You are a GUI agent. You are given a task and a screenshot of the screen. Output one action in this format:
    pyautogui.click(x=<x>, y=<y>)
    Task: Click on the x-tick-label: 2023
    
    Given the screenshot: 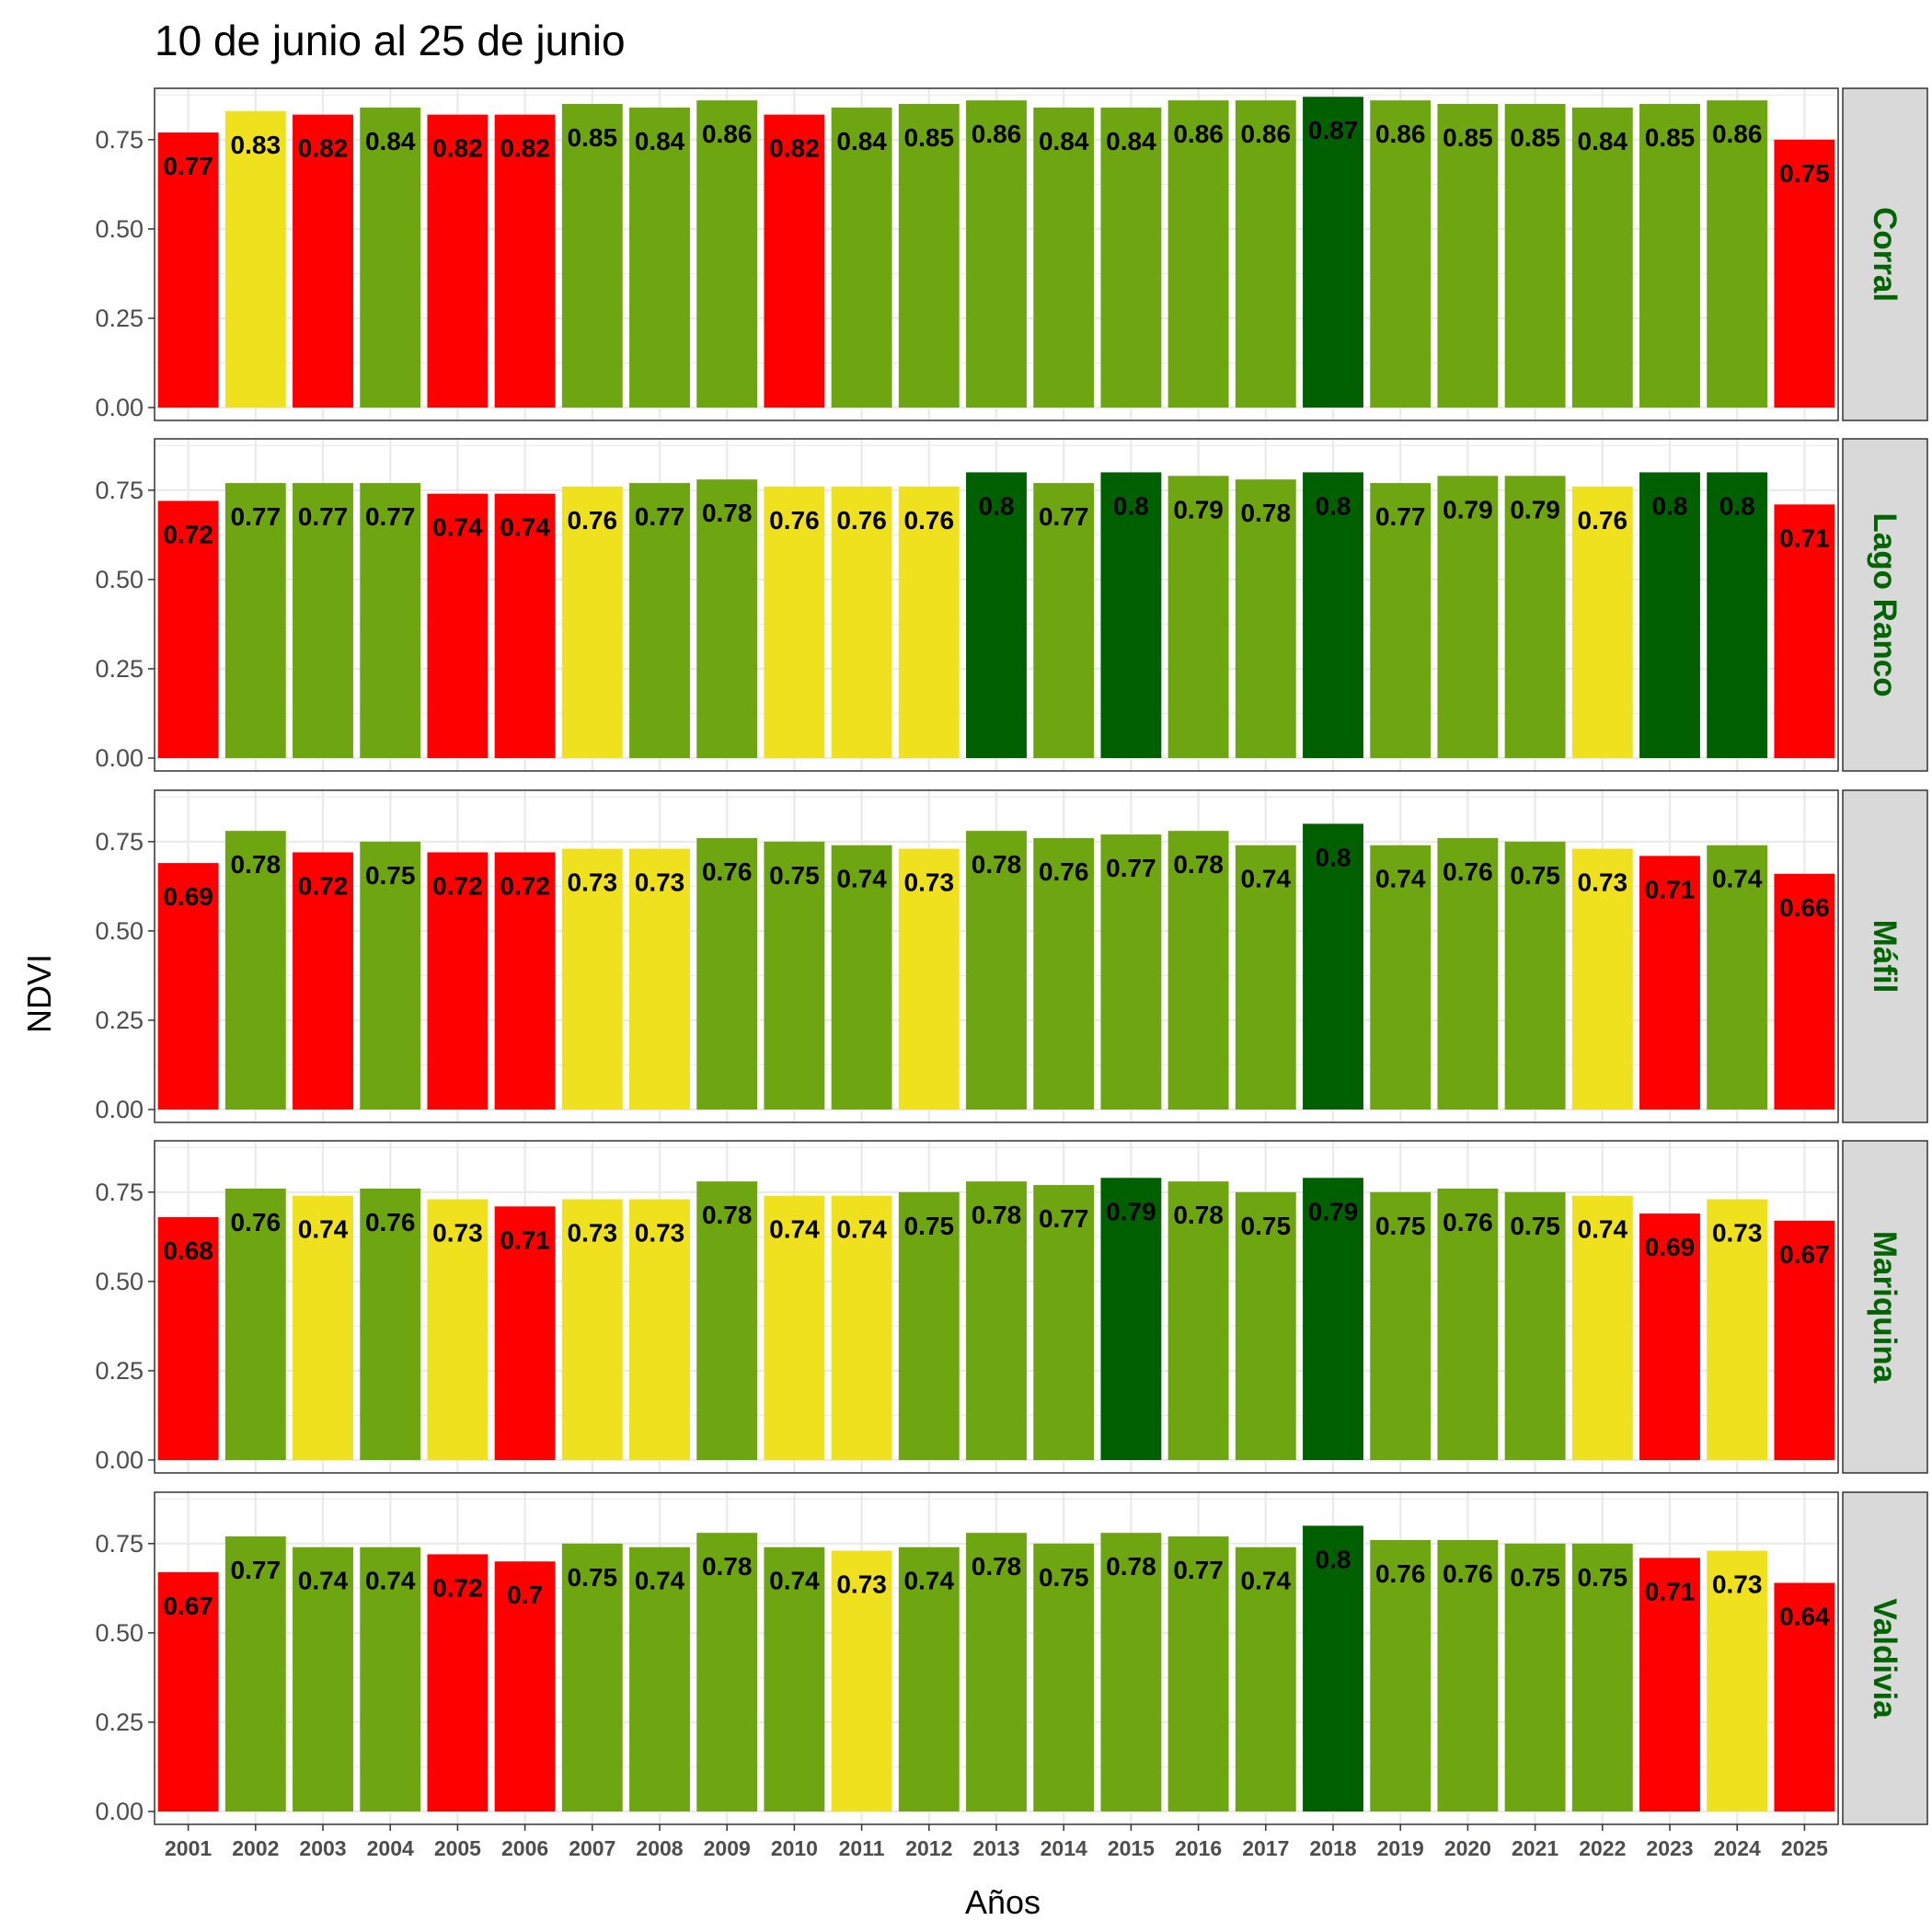 What is the action you would take?
    pyautogui.click(x=1669, y=1848)
    